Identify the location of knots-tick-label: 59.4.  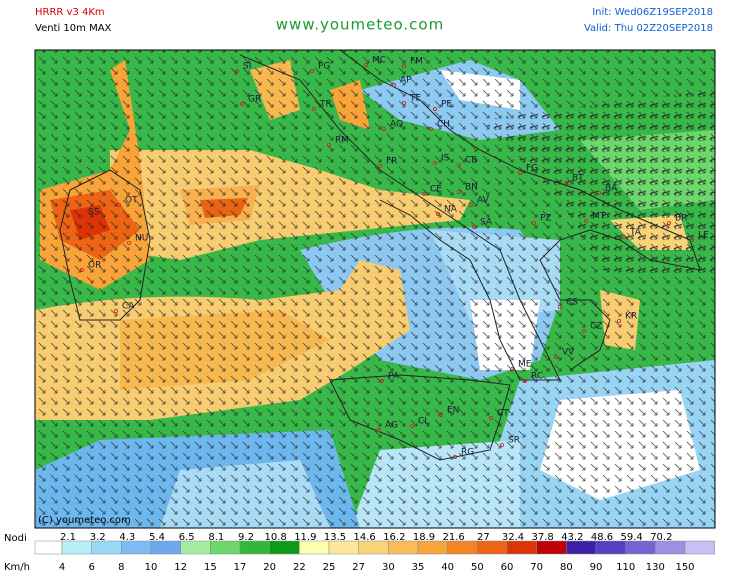
(632, 537).